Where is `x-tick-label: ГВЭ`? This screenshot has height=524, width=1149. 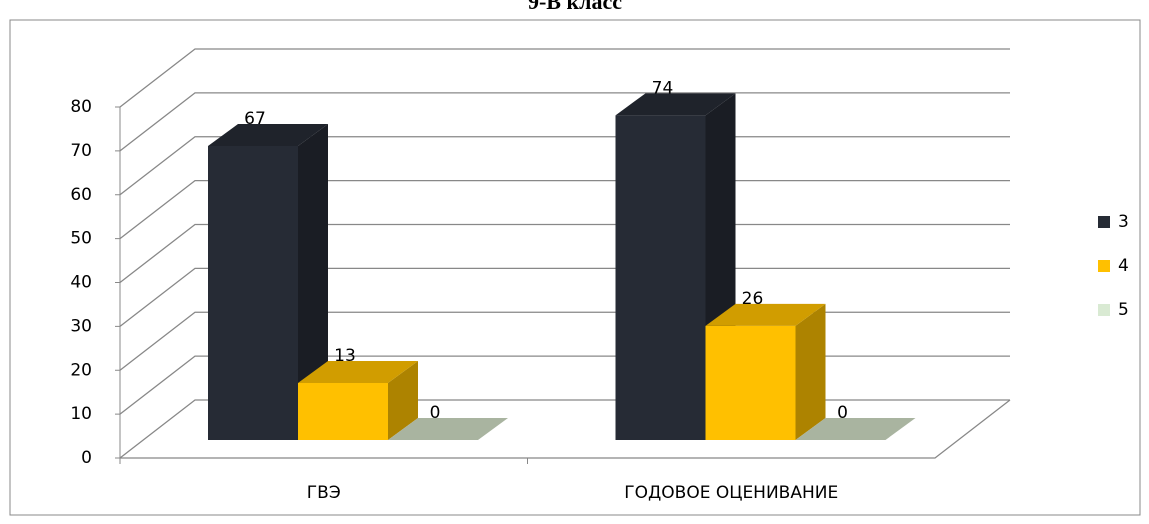 x-tick-label: ГВЭ is located at coordinates (324, 493).